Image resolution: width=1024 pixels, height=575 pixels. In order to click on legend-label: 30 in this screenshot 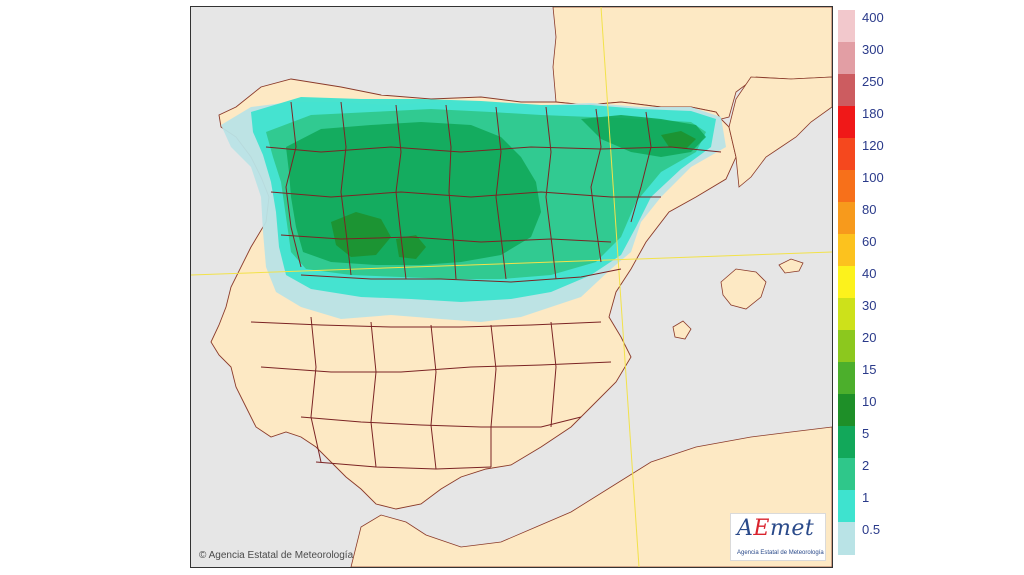, I will do `click(869, 305)`.